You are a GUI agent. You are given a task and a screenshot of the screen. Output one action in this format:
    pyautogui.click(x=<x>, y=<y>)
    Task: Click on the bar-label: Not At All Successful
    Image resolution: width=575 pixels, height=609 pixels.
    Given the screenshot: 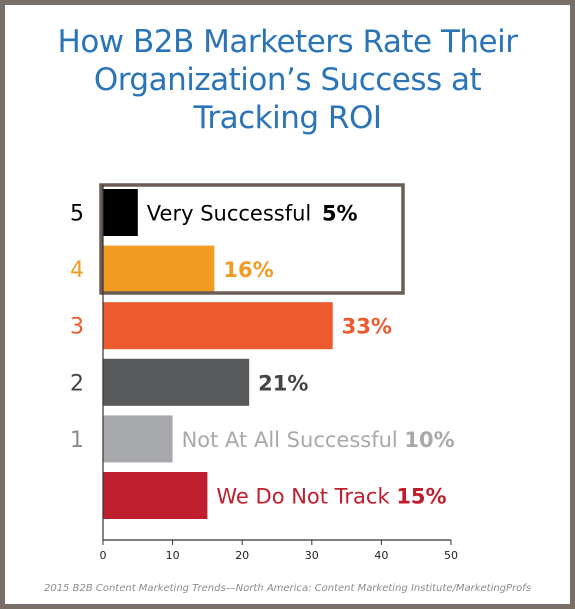 What is the action you would take?
    pyautogui.click(x=293, y=440)
    